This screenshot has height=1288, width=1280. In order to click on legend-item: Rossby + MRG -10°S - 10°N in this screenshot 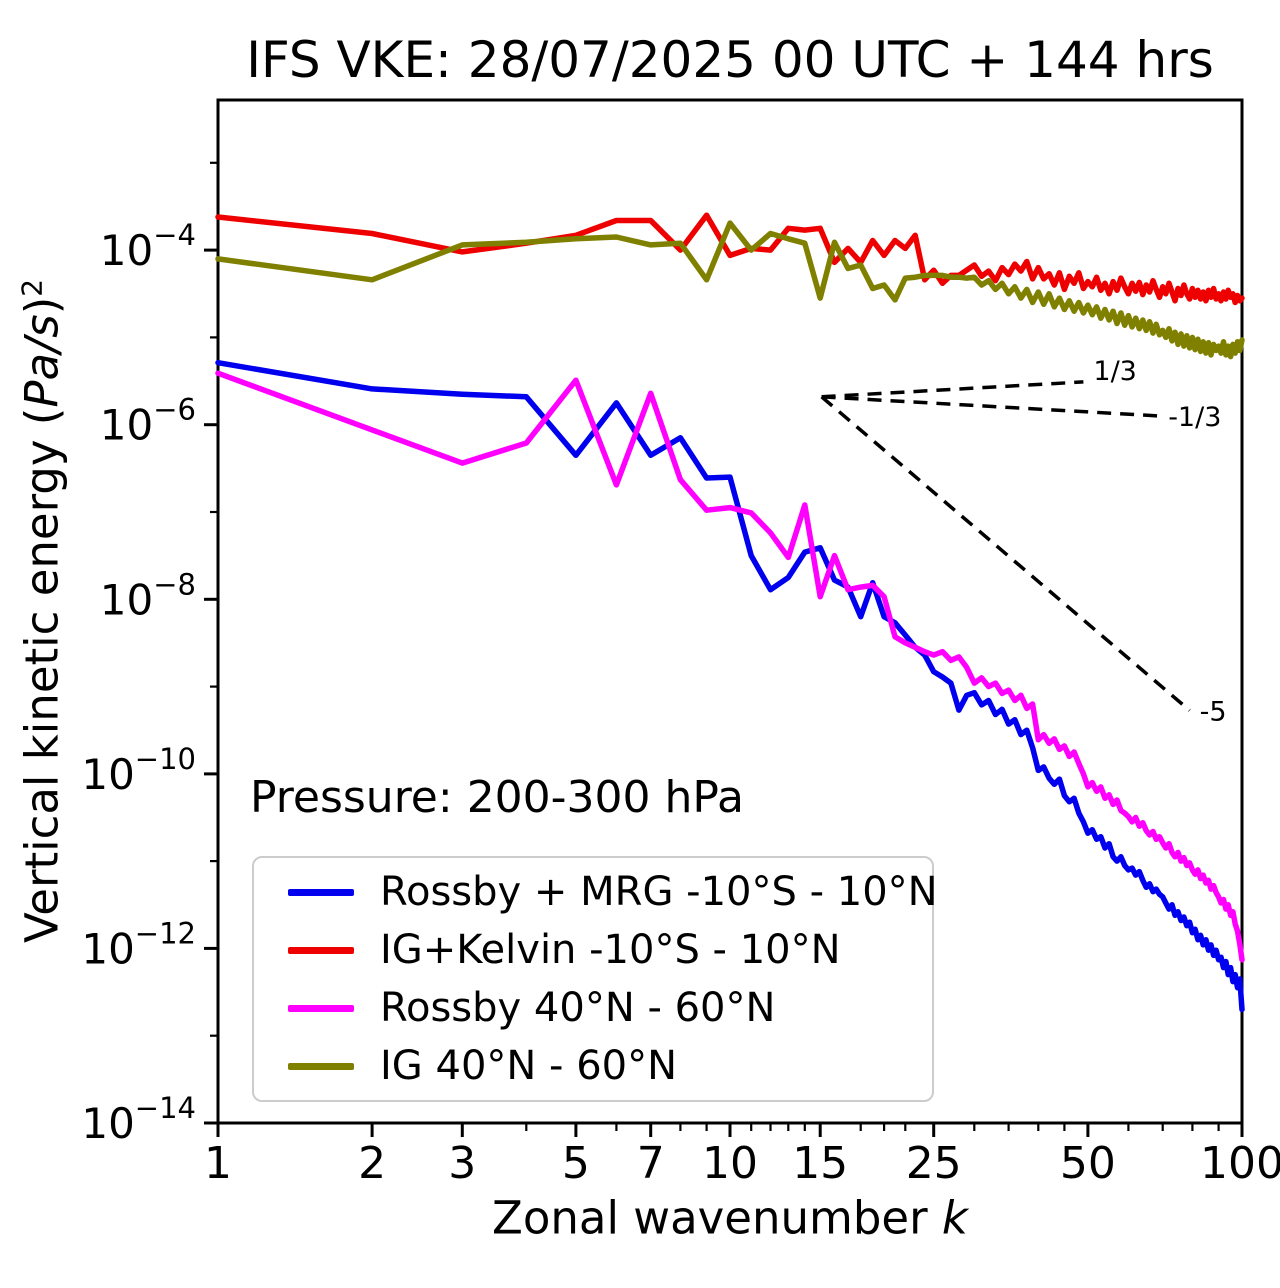, I will do `click(596, 892)`.